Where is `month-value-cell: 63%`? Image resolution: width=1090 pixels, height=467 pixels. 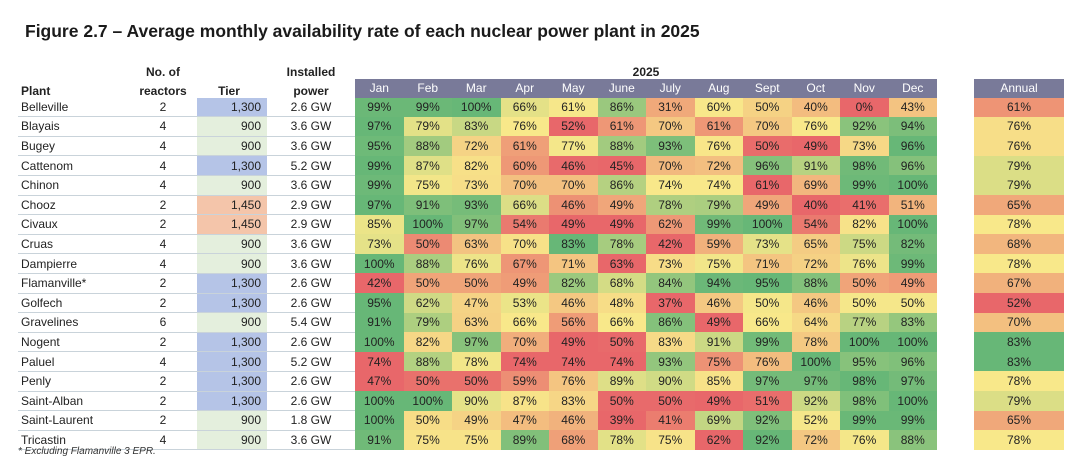
month-value-cell: 63% is located at coordinates (476, 322).